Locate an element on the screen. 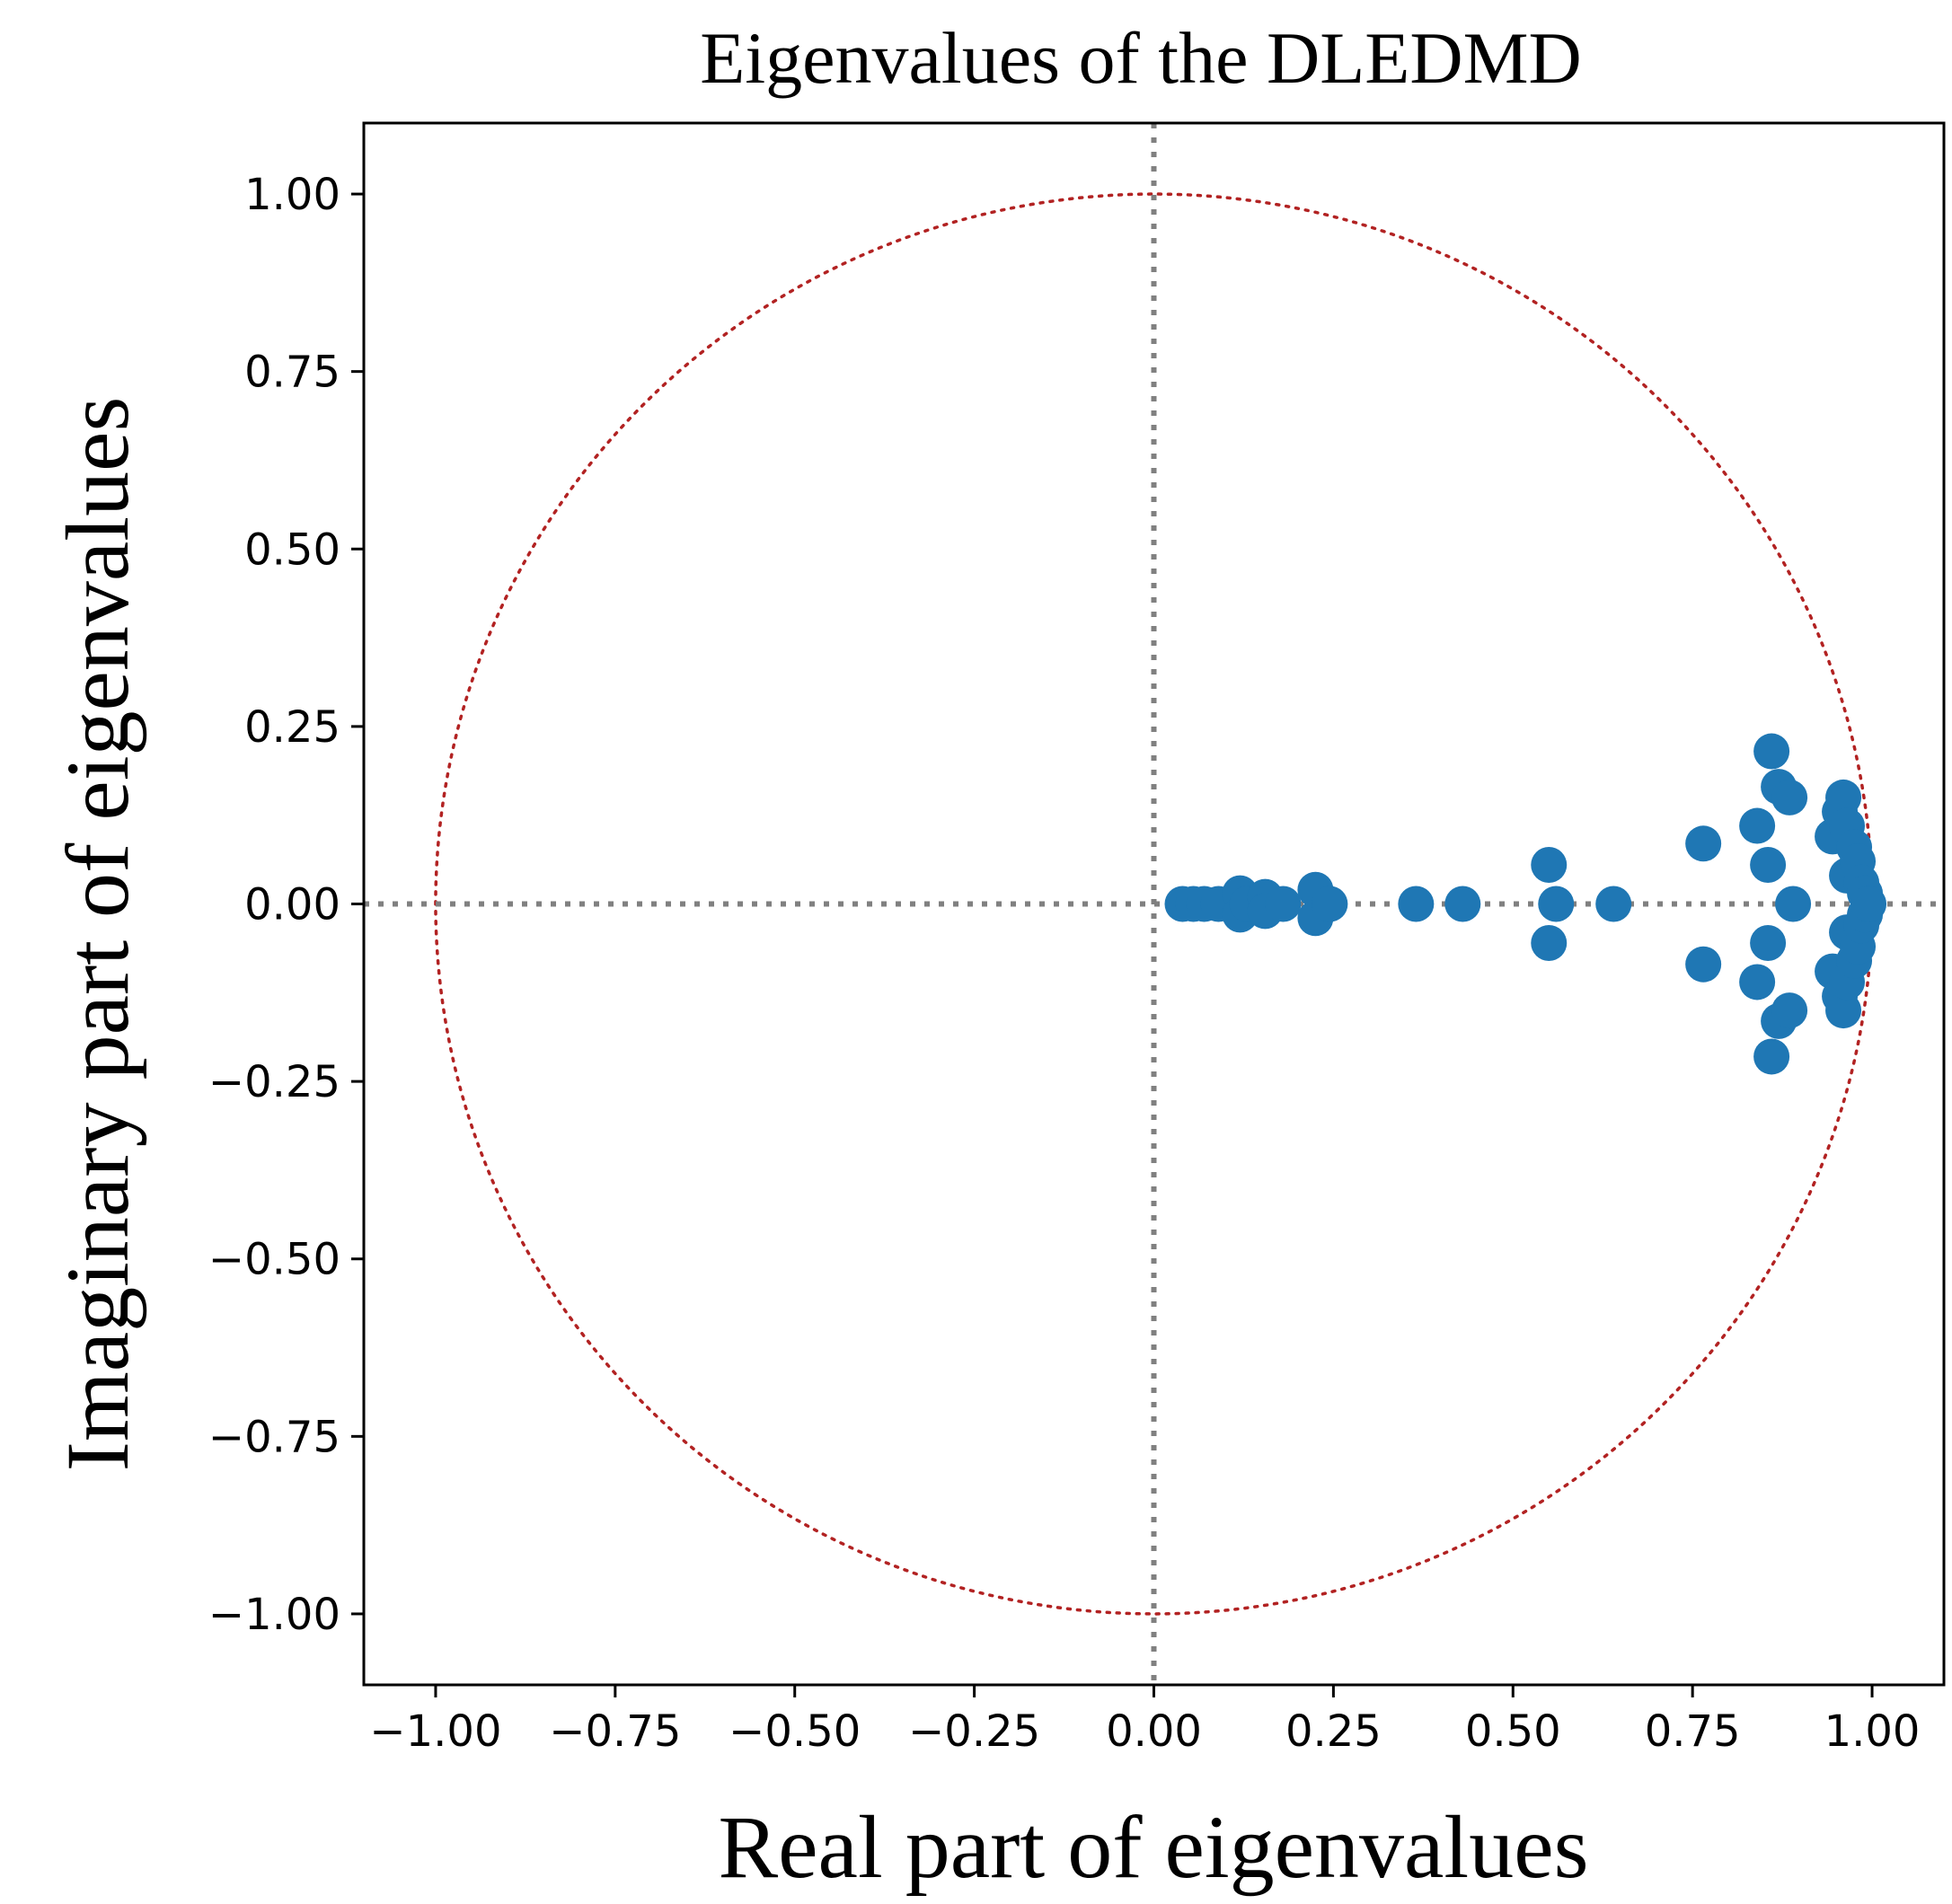  x-tick-label: 0.25 is located at coordinates (1333, 1731).